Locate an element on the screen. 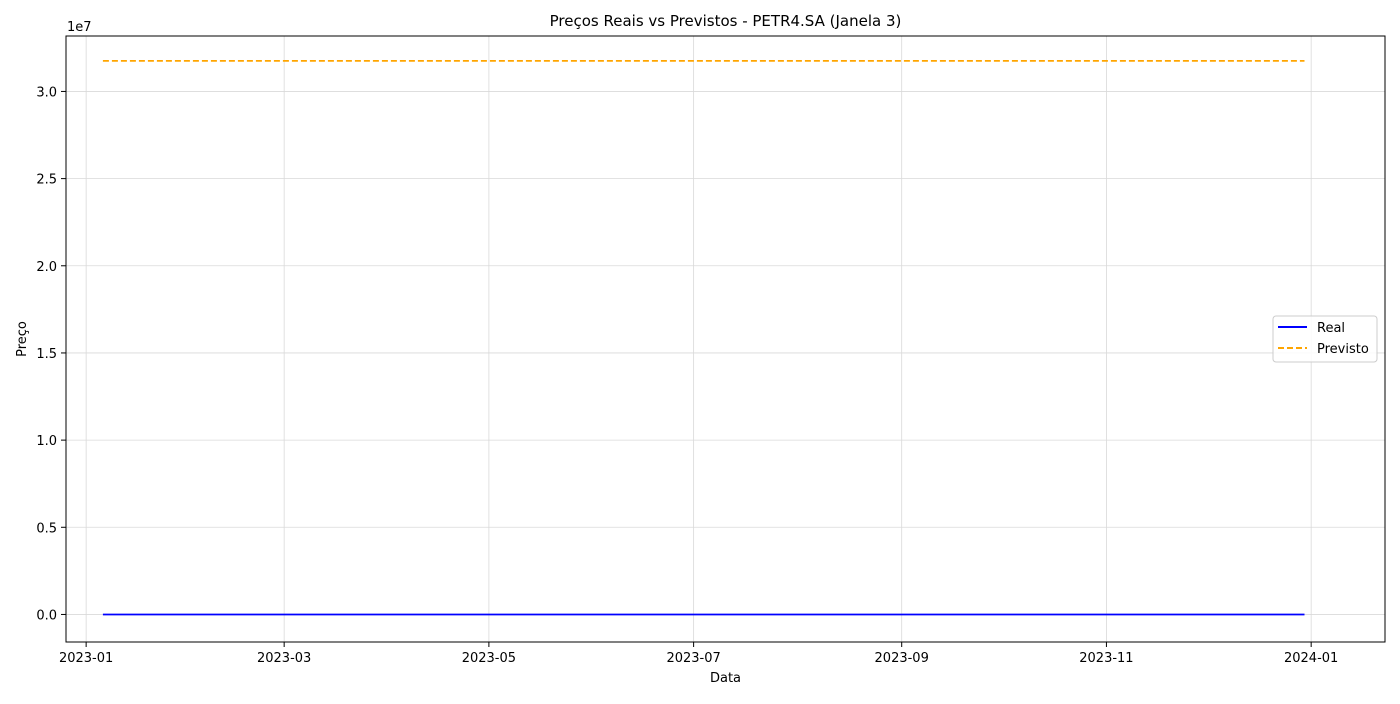 Image resolution: width=1400 pixels, height=704 pixels. y-tick-label: 0.5 is located at coordinates (46, 528).